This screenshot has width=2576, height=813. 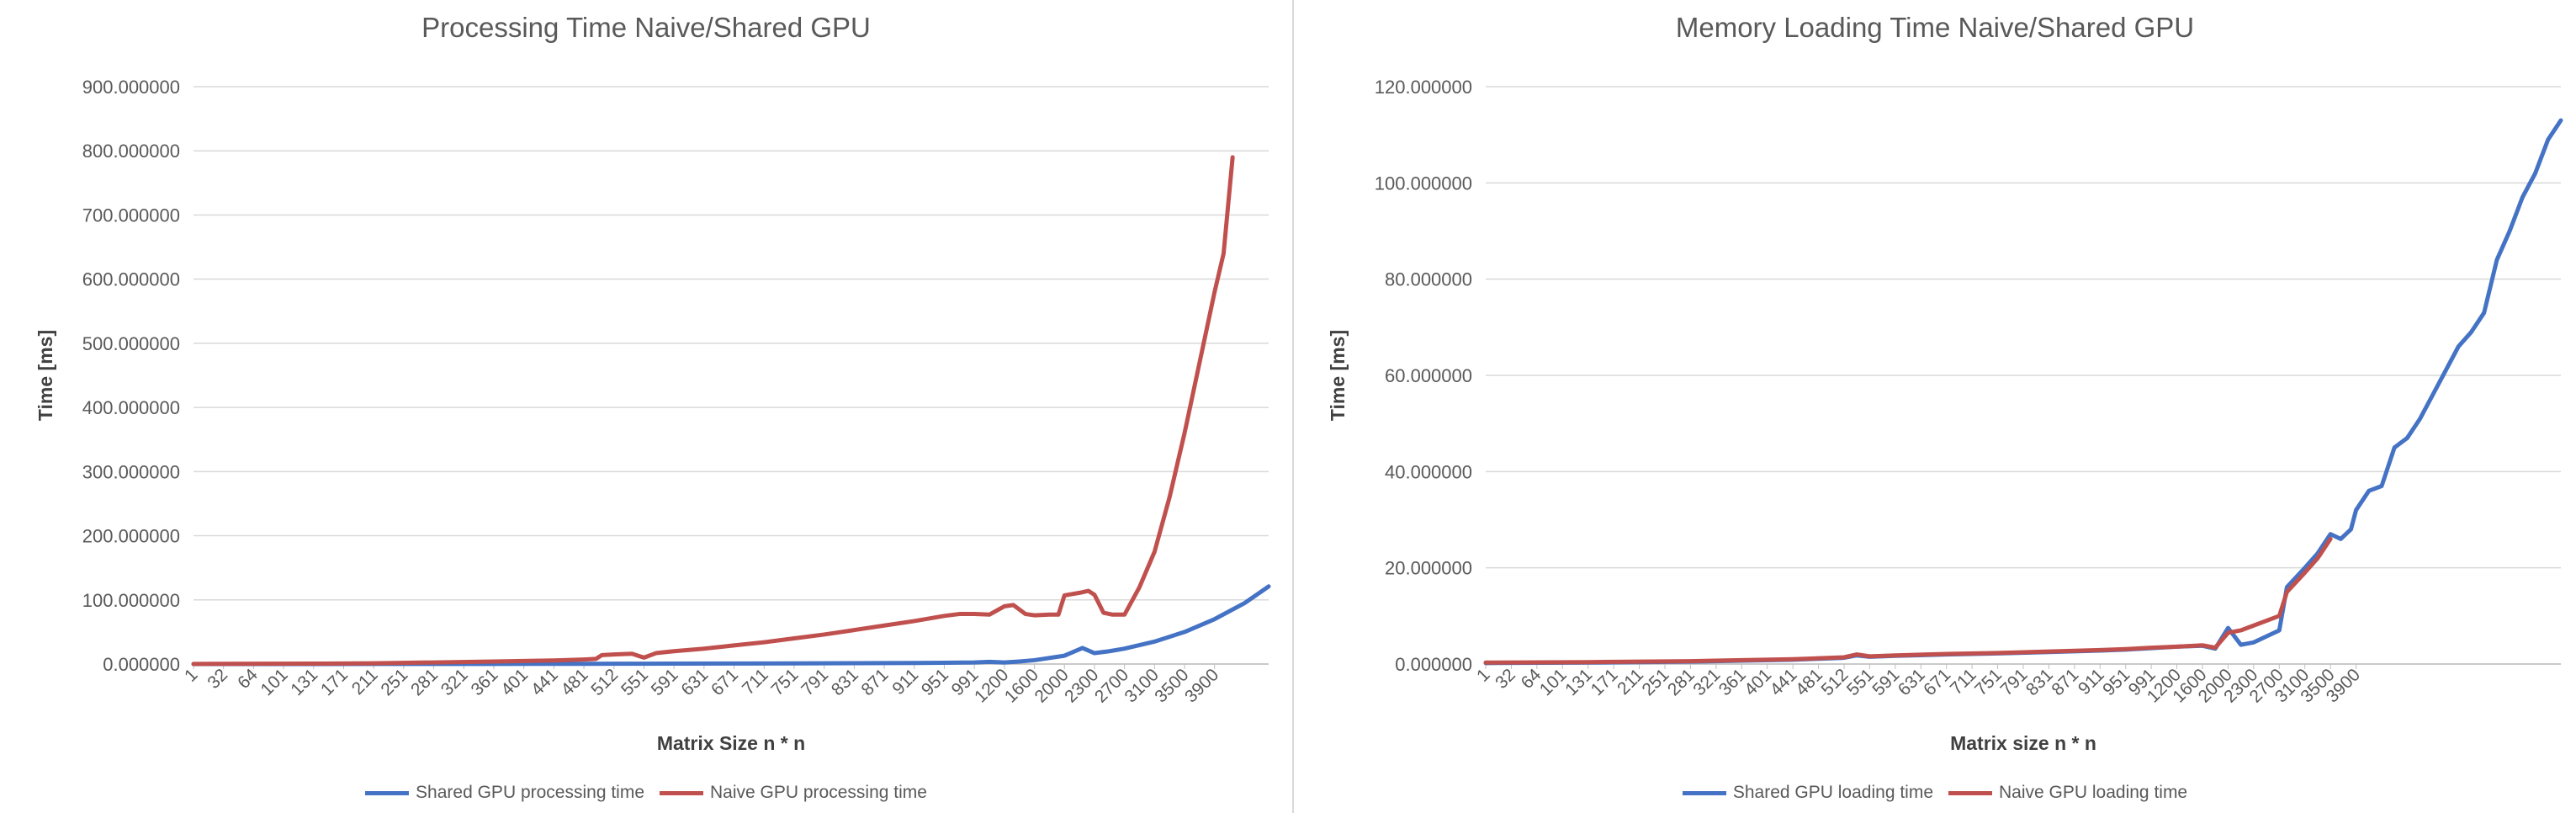 What do you see at coordinates (725, 682) in the screenshot?
I see `x-tick-label: 671` at bounding box center [725, 682].